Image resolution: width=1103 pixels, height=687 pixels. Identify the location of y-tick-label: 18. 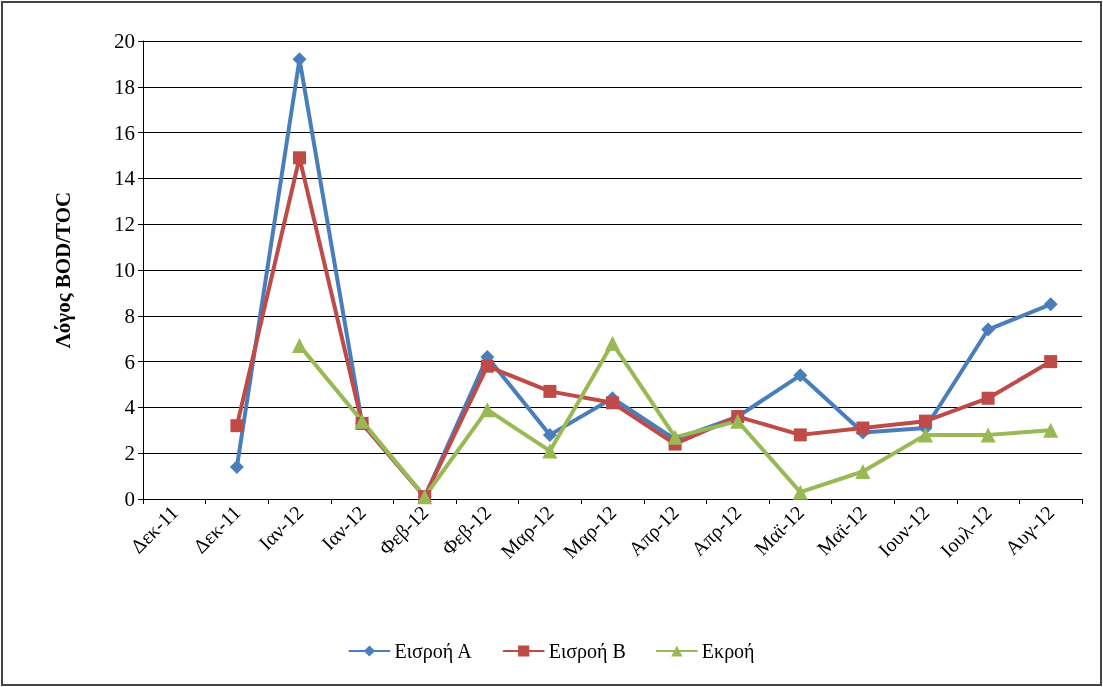
(124, 86).